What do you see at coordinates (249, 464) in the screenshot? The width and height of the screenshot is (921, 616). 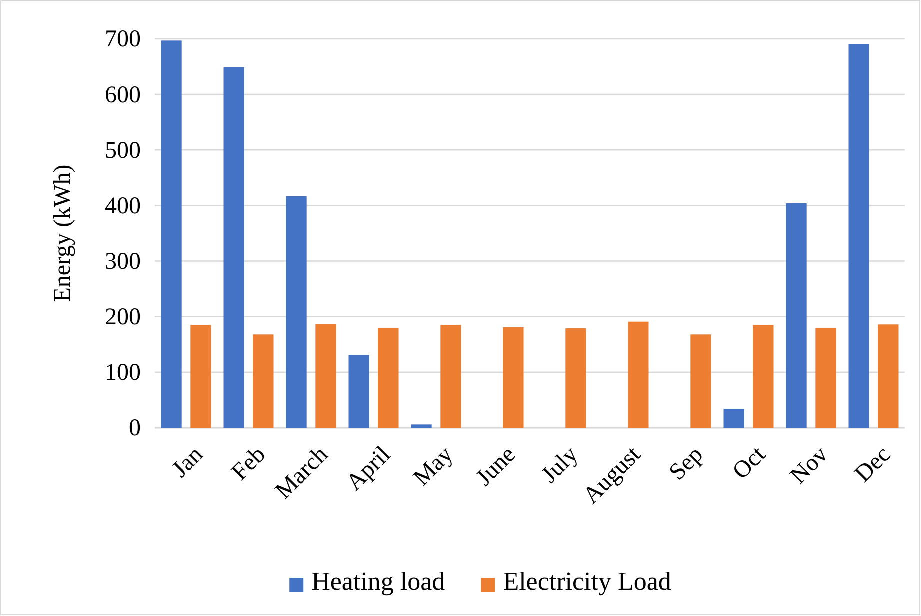 I see `x-tick-label: Feb` at bounding box center [249, 464].